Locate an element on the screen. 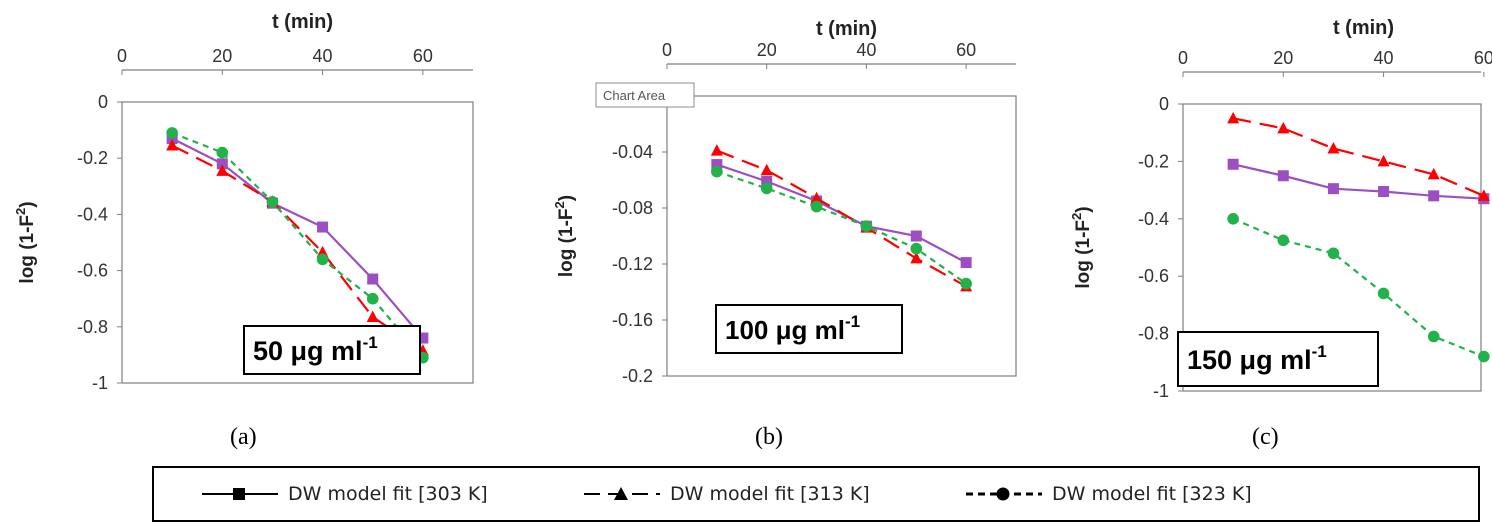 The width and height of the screenshot is (1492, 532). legend-item-303k: DW model fit [303 K] is located at coordinates (344, 494).